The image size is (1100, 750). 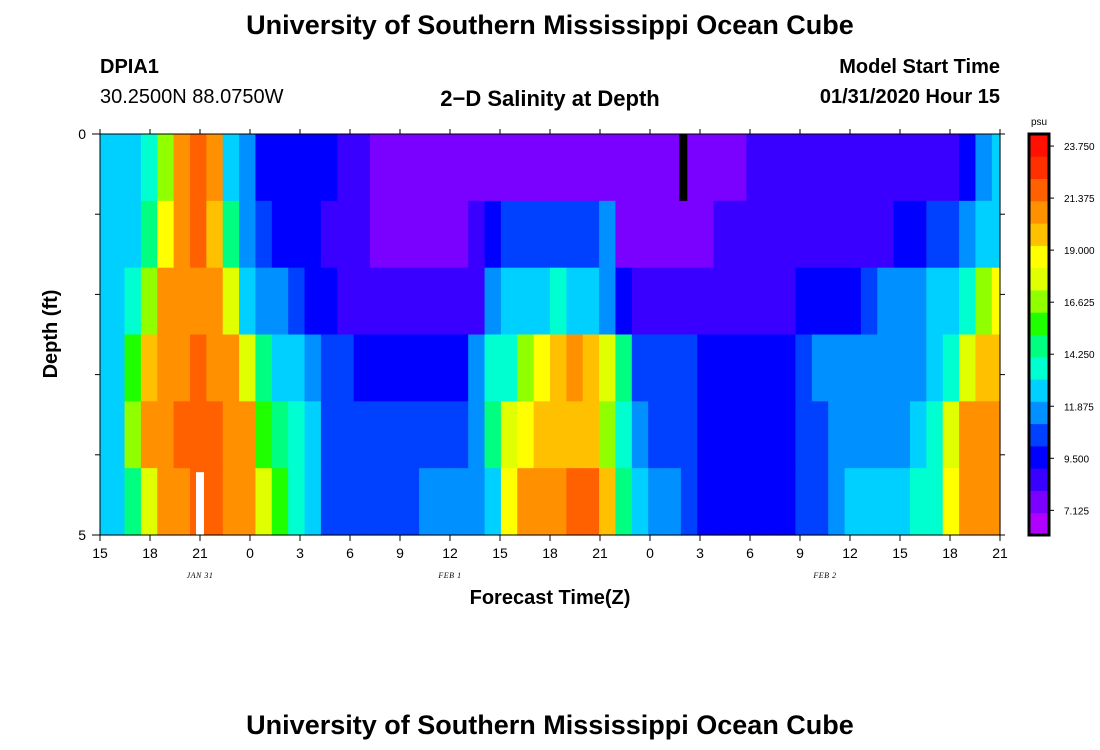 What do you see at coordinates (950, 553) in the screenshot?
I see `x-tick-label: 18` at bounding box center [950, 553].